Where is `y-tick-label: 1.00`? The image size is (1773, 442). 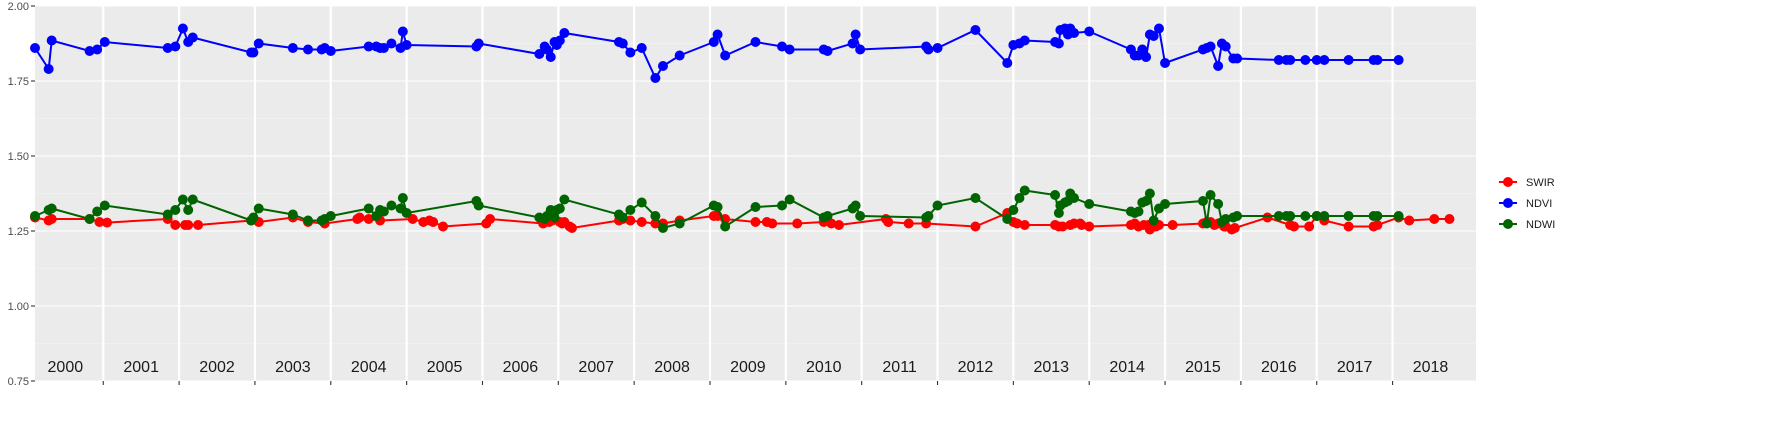
y-tick-label: 1.00 is located at coordinates (18, 307).